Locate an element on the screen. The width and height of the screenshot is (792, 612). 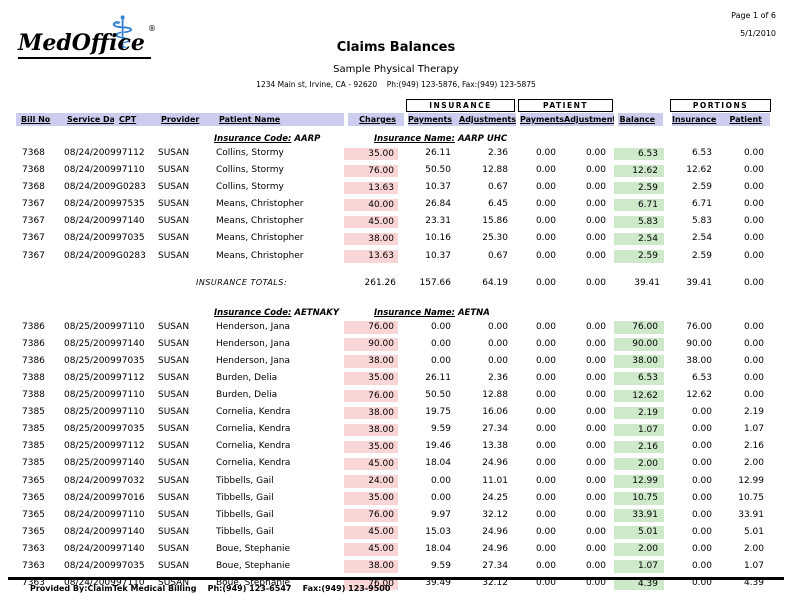
insurance-code-value: AETNAKY is located at coordinates (317, 312).